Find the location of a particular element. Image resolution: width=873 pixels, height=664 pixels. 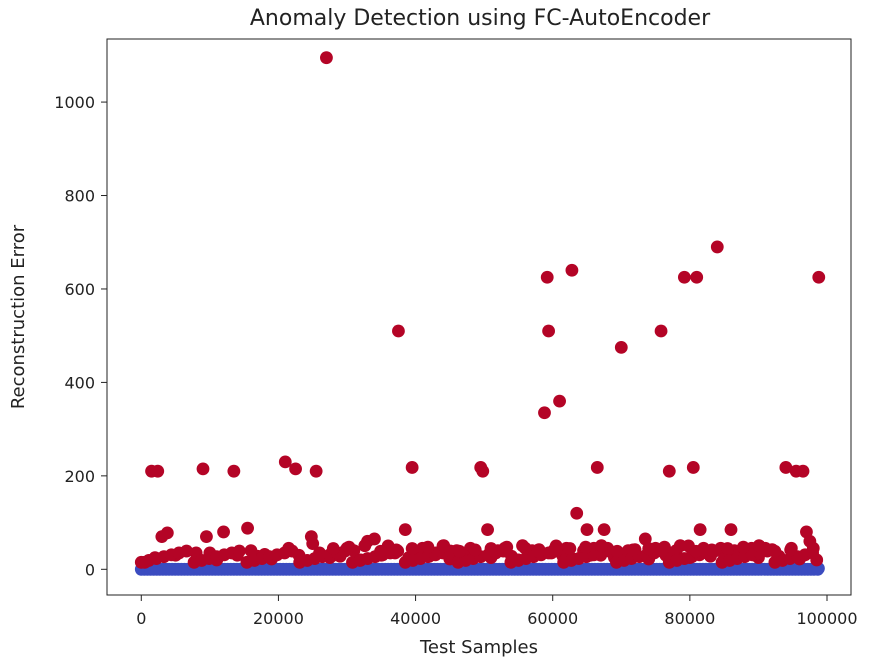

x-tick-label: 20000 is located at coordinates (278, 618).